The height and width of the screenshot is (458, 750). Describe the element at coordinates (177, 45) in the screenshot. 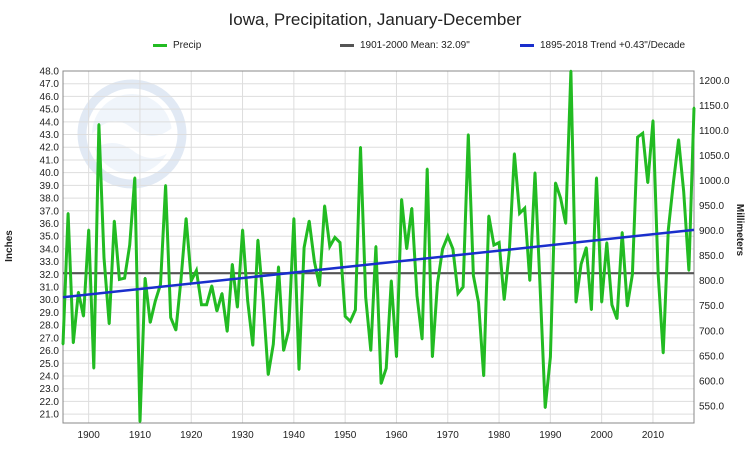

I see `legend-item-precip: Precip` at that location.